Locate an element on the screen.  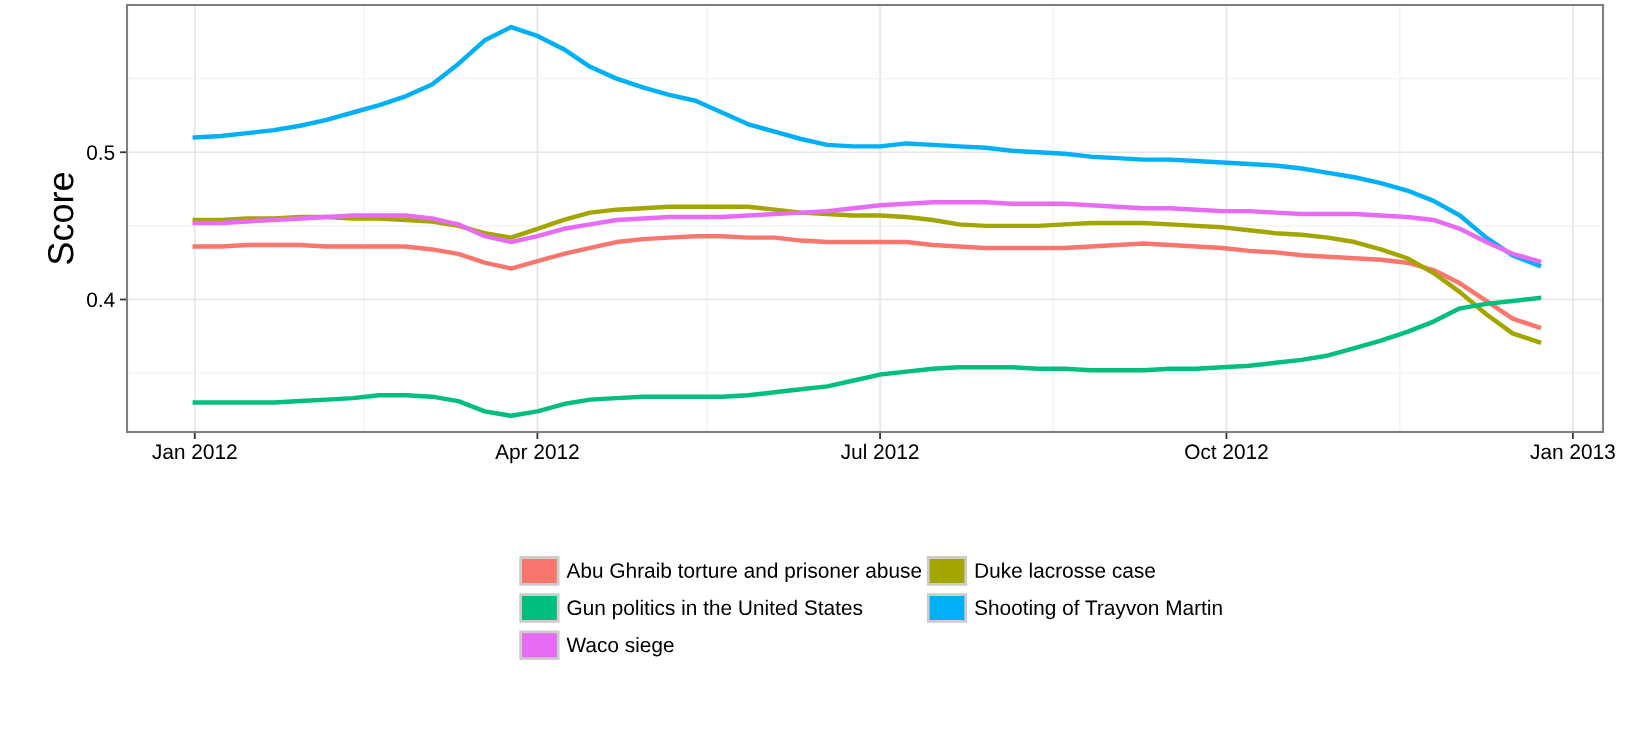
x-tick-label: Apr 2012 is located at coordinates (537, 454).